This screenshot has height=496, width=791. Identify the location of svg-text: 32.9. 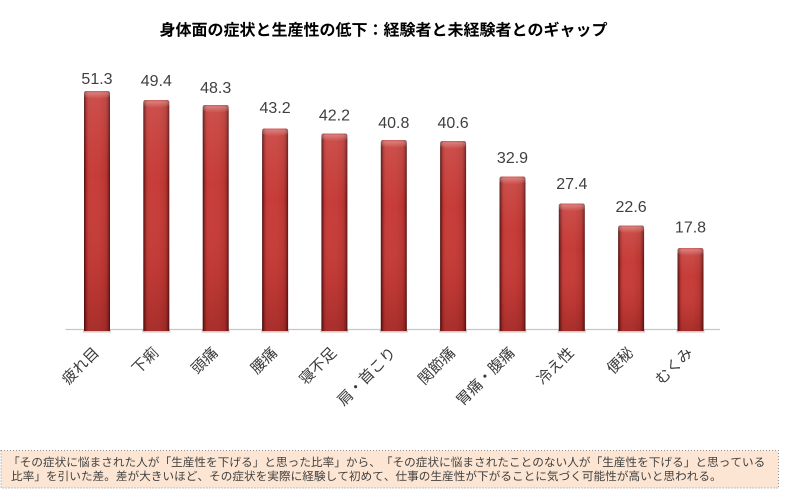
(512, 158).